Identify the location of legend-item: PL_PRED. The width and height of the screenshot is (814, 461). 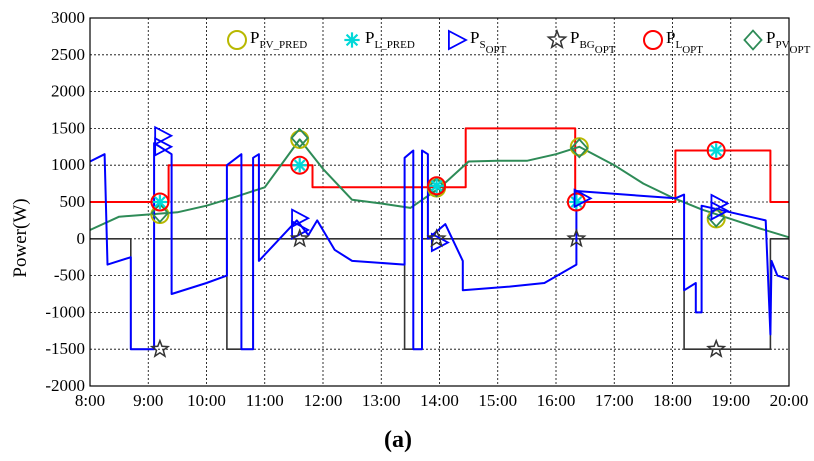
(379, 39).